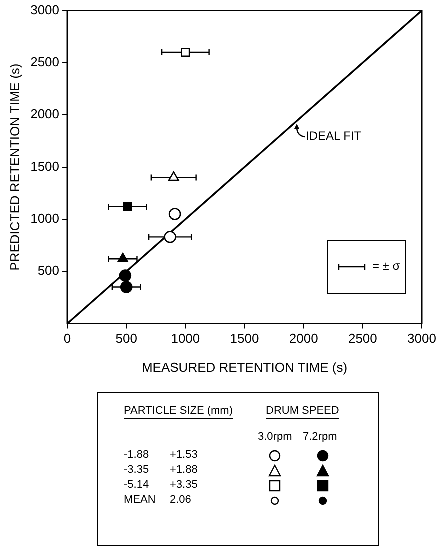 This screenshot has height=550, width=448. Describe the element at coordinates (303, 412) in the screenshot. I see `text: DRUM SPEED` at that location.